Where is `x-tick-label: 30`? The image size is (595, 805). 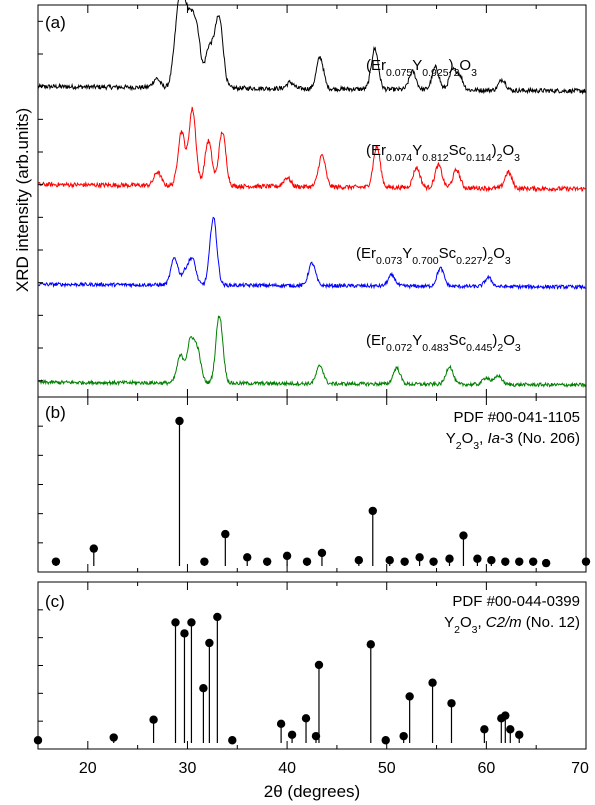
x-tick-label: 30 is located at coordinates (188, 768).